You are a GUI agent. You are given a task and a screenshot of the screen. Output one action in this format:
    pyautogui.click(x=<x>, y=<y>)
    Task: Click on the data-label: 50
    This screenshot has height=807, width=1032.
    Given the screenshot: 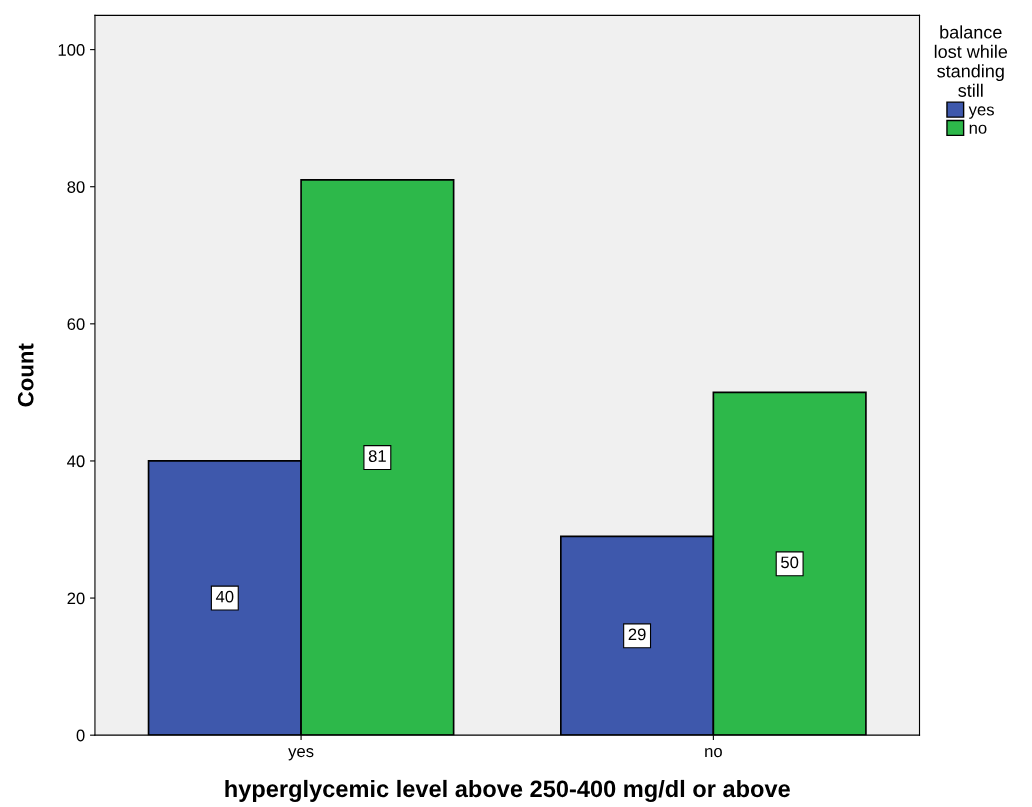 What is the action you would take?
    pyautogui.click(x=790, y=562)
    